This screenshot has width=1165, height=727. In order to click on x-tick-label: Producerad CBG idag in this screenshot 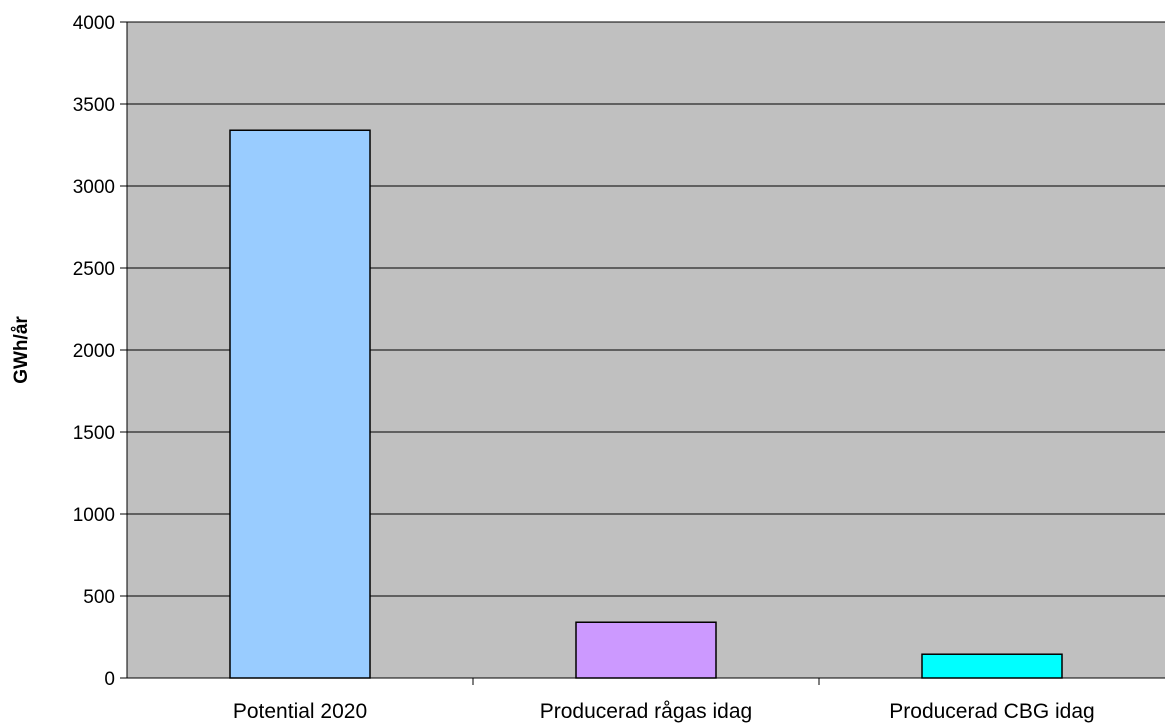, I will do `click(991, 711)`.